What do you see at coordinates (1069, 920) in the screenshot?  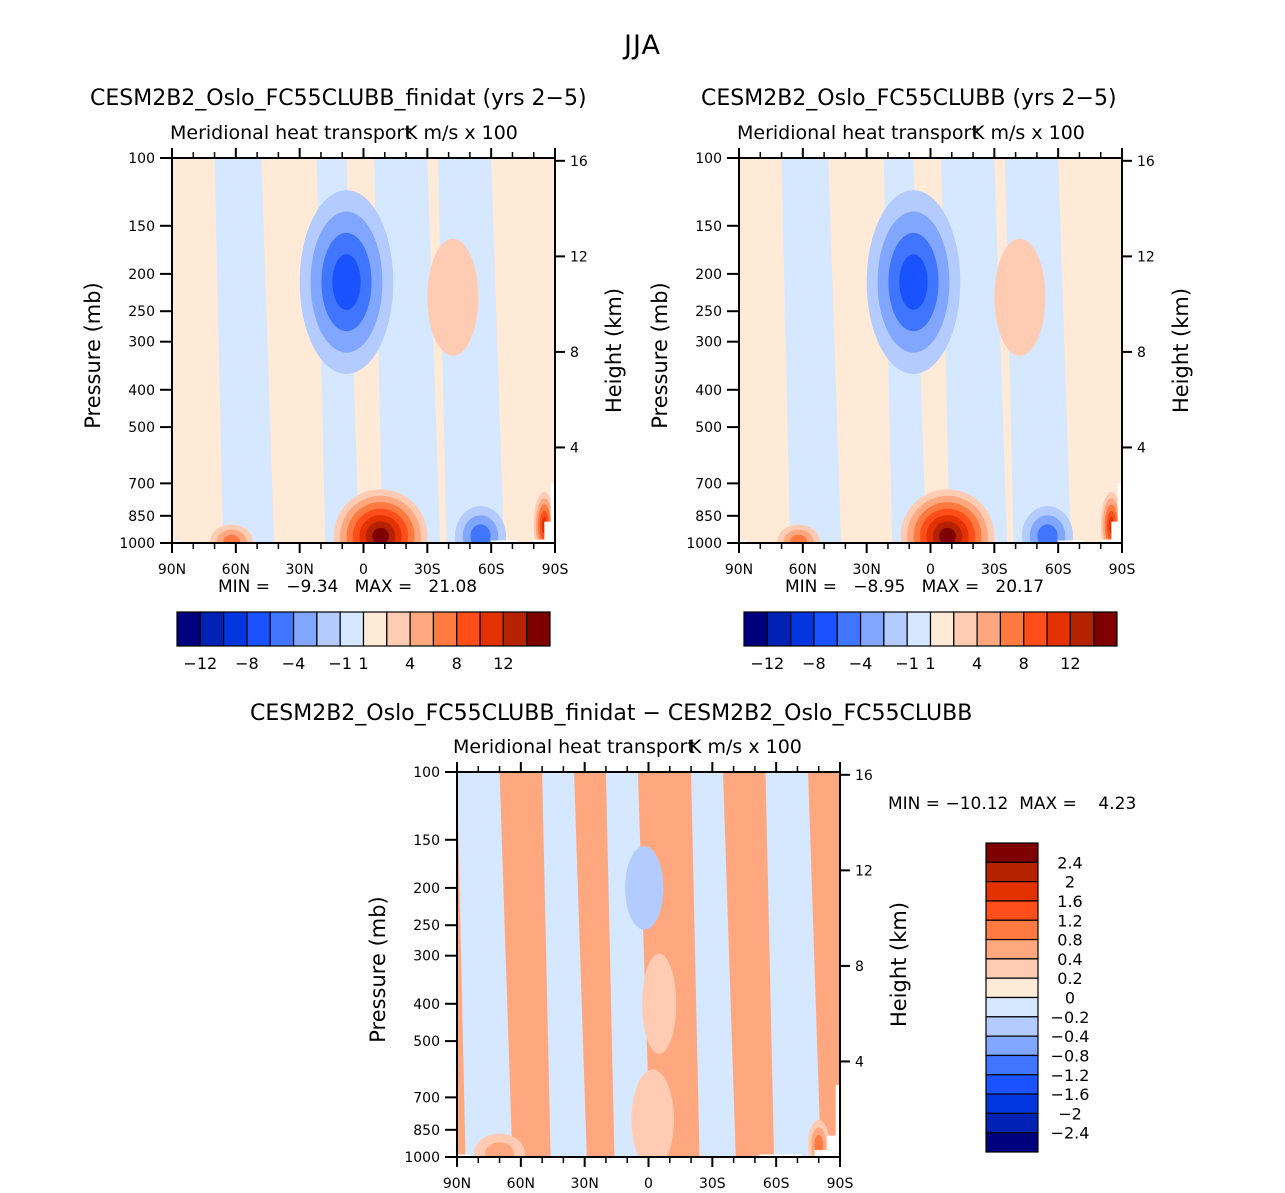 I see `colorbar-label: 1.2` at bounding box center [1069, 920].